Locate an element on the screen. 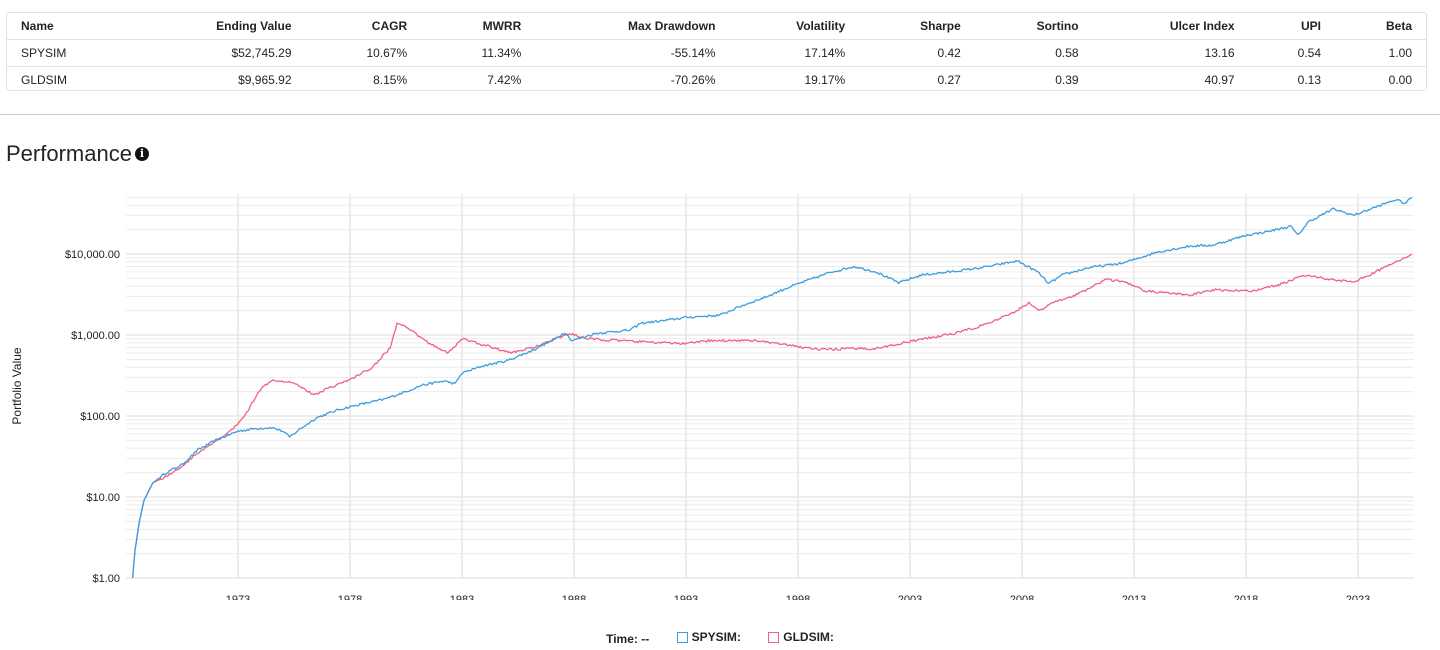  table-cell: 7.42% is located at coordinates (478, 79).